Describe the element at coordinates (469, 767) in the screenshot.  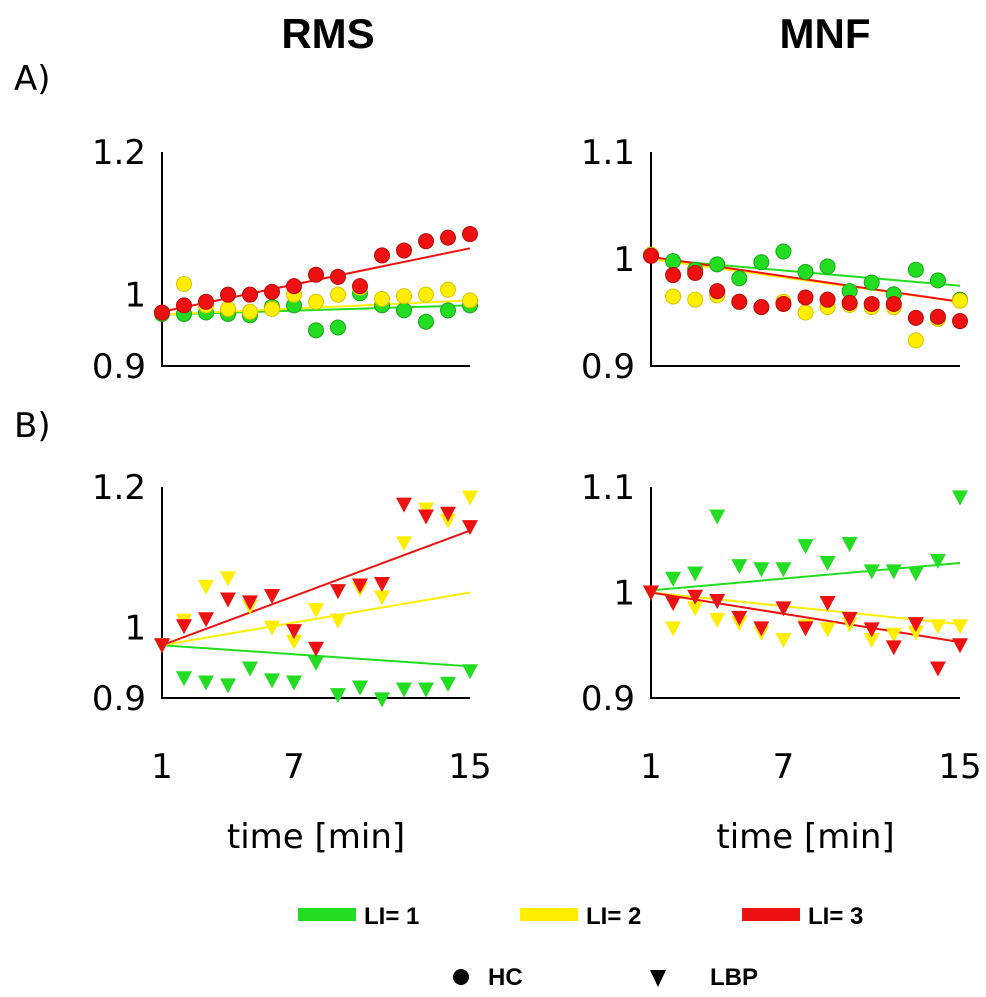
I see `x-tick-label-B-RMS-2: 15` at that location.